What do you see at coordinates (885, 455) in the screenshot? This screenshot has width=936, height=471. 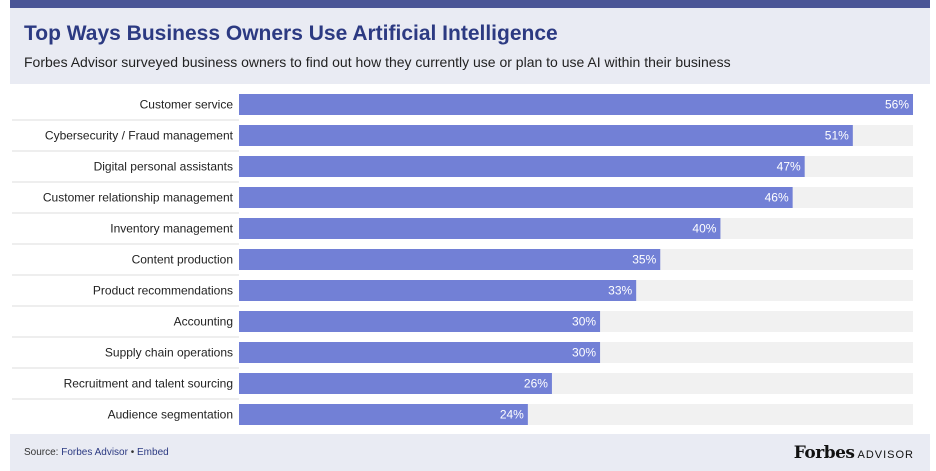 I see `brand-sub: ADVISOR` at bounding box center [885, 455].